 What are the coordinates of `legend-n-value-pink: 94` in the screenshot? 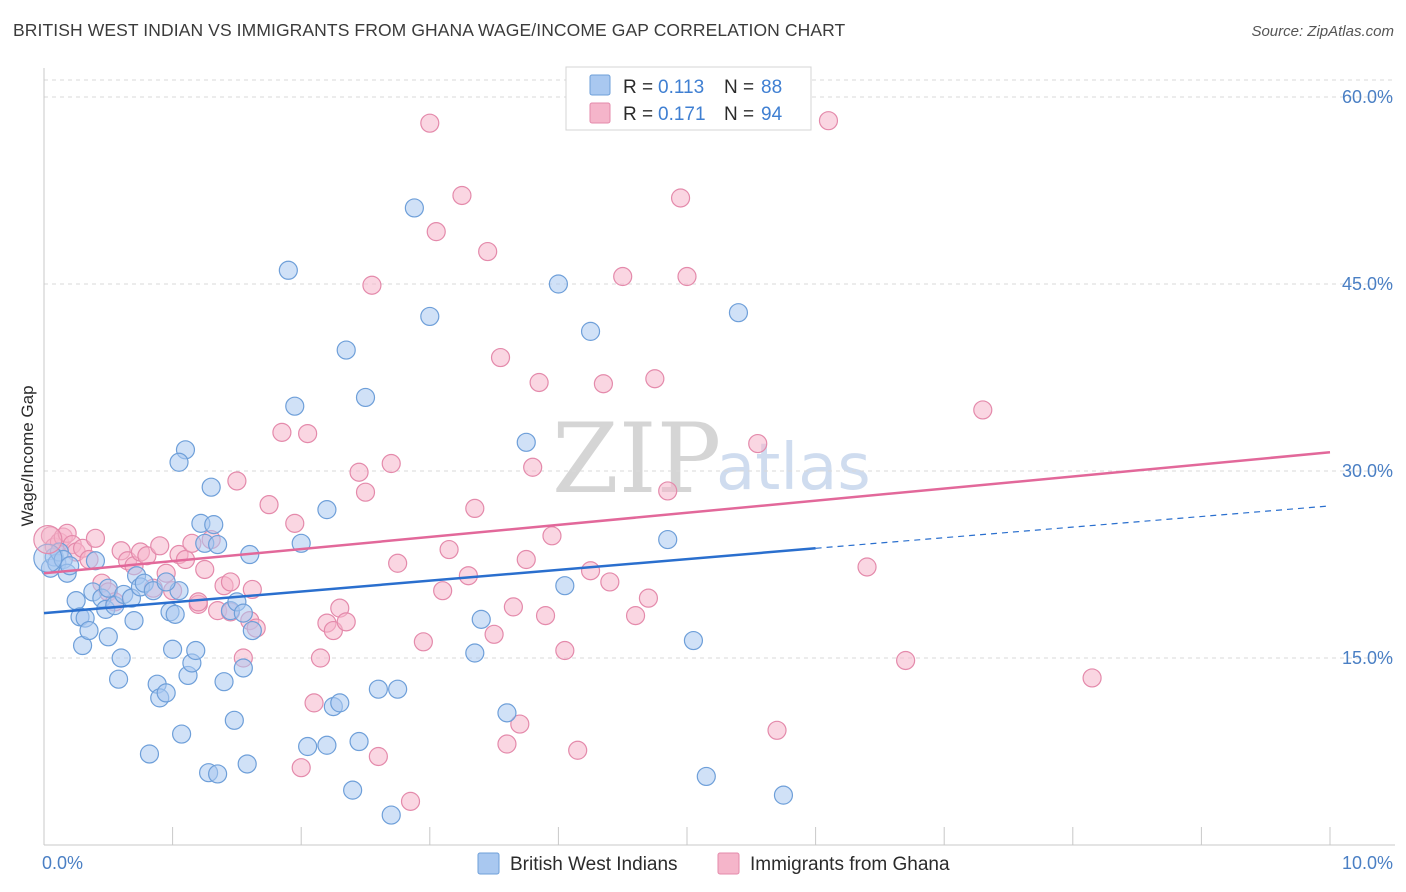 It's located at (772, 114).